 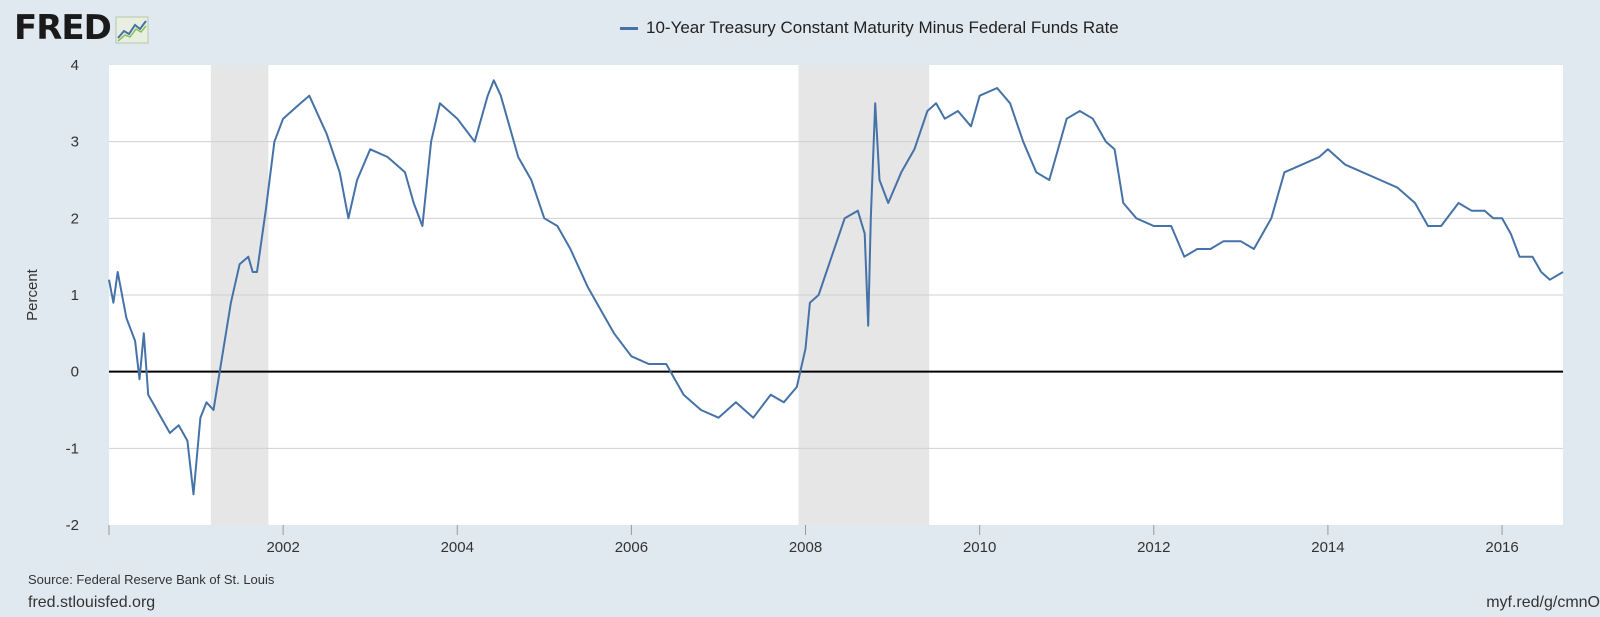 I want to click on site-link: fred.stlouisfed.org, so click(x=92, y=602).